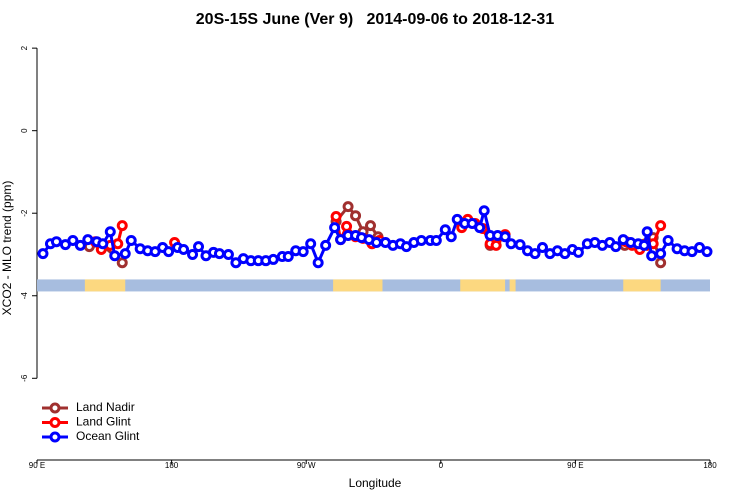 This screenshot has height=500, width=750. I want to click on x-tick-label: 0, so click(441, 465).